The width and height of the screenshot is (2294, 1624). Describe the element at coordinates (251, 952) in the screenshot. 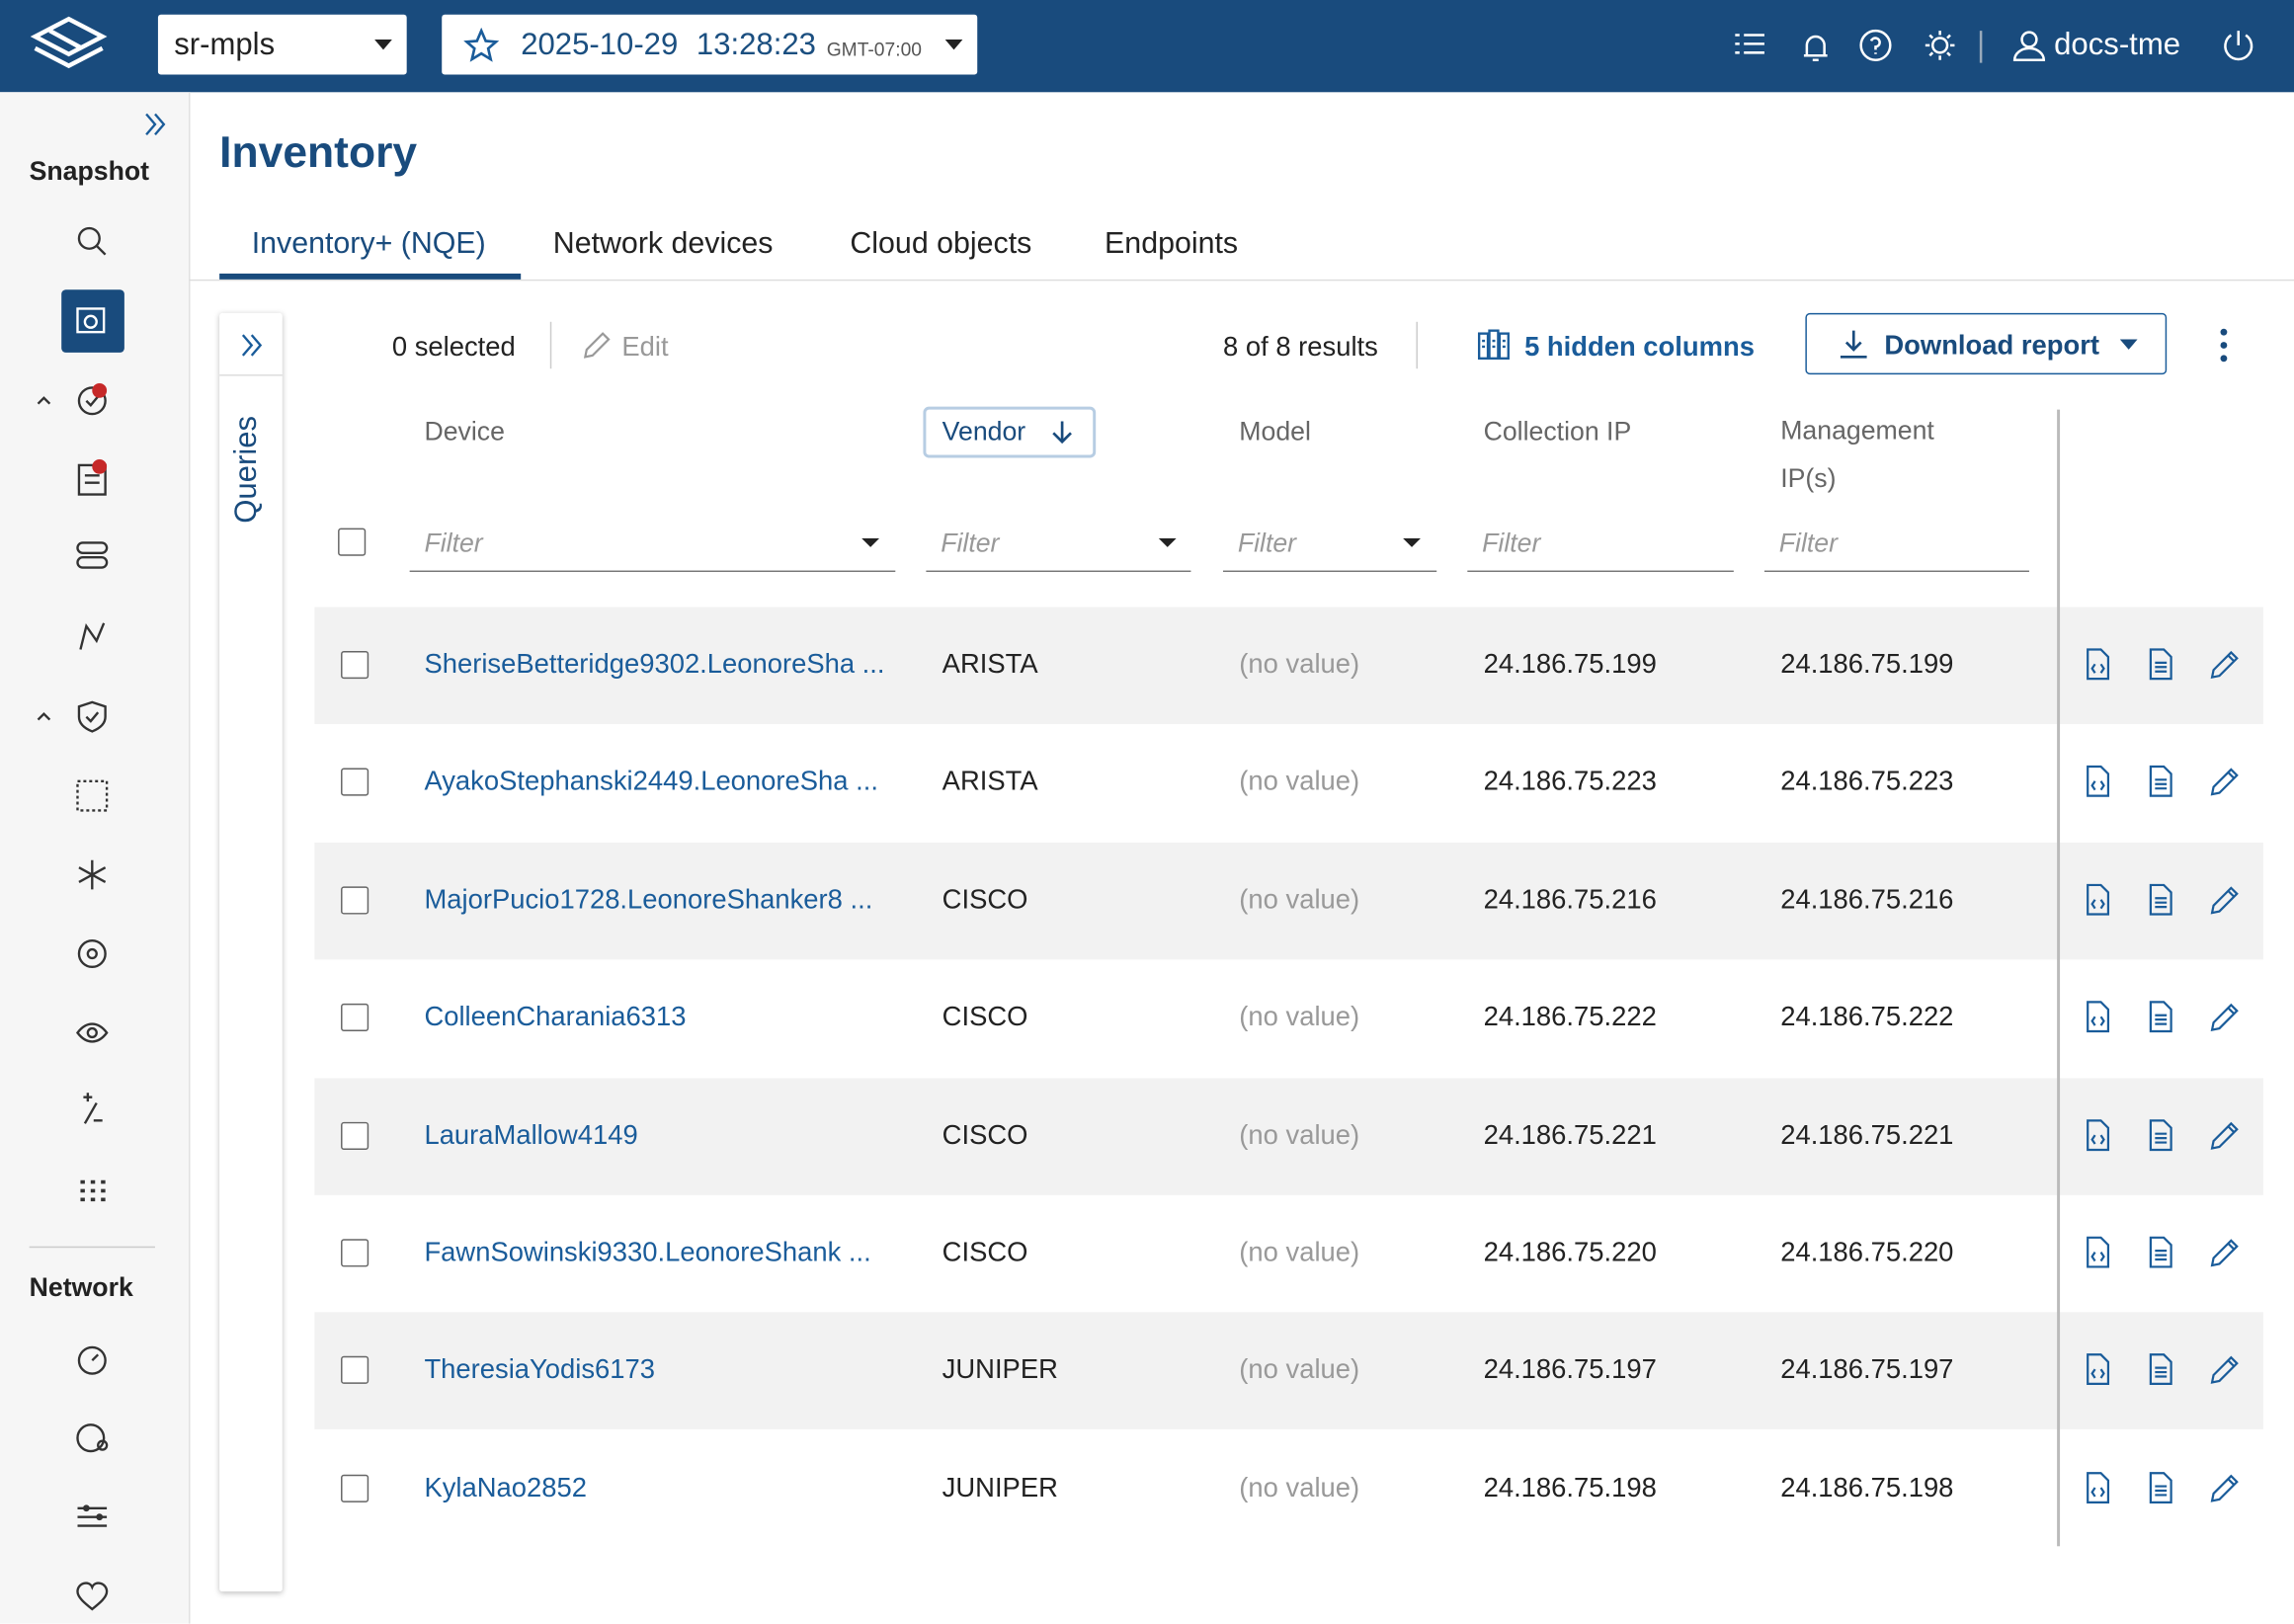

I see `queries-panel: Queries` at that location.